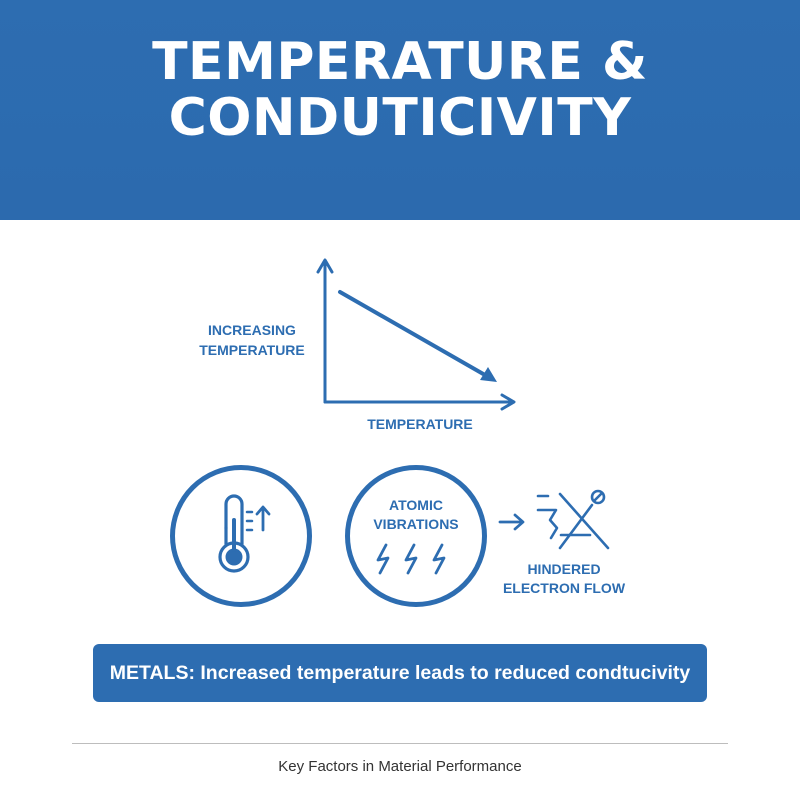 The image size is (800, 800). I want to click on y-axis-arrowhead, so click(325, 266).